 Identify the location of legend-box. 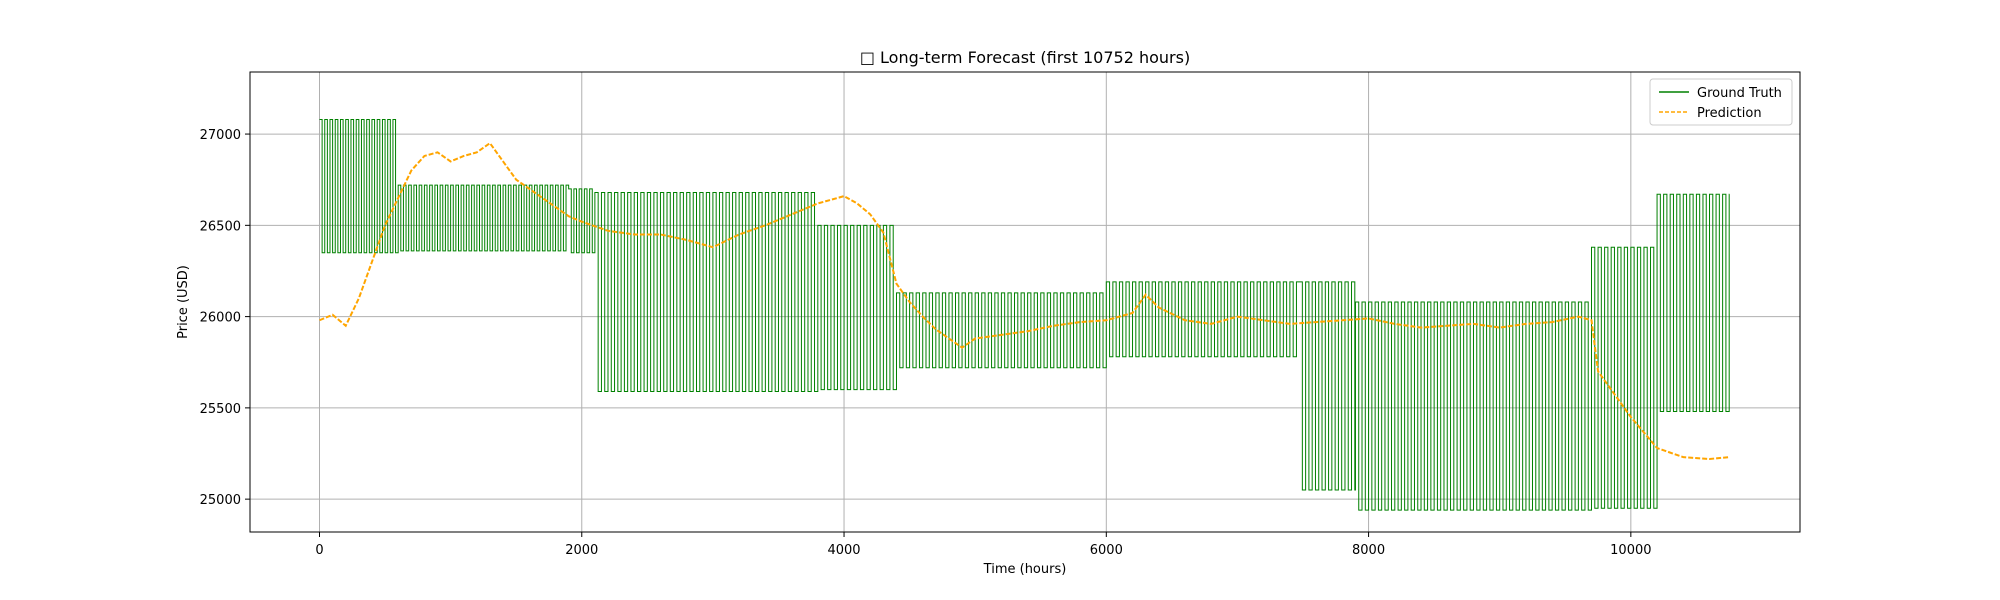
(1721, 102).